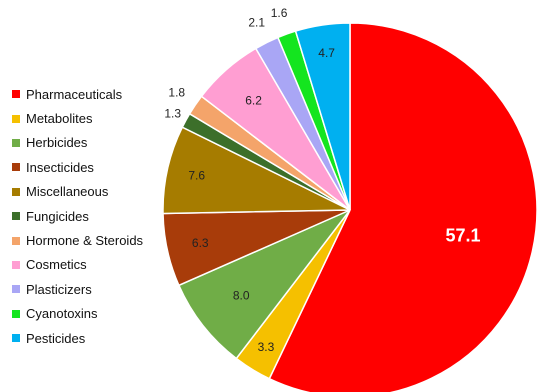  Describe the element at coordinates (200, 243) in the screenshot. I see `data-label-insecticides: 6.3` at that location.